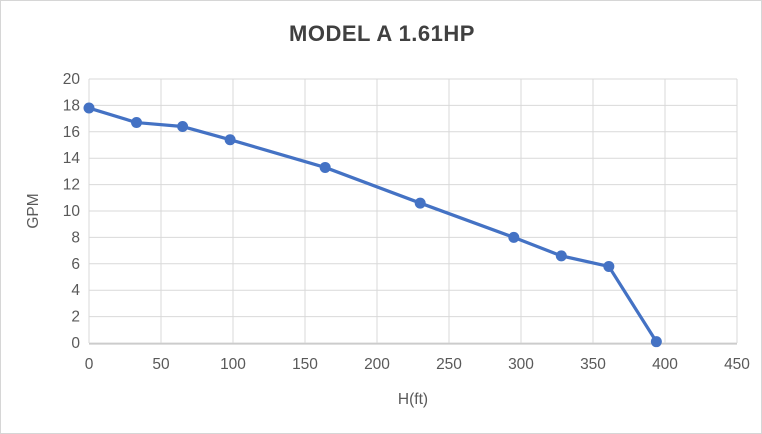  I want to click on y-tick-label: 6, so click(75, 264).